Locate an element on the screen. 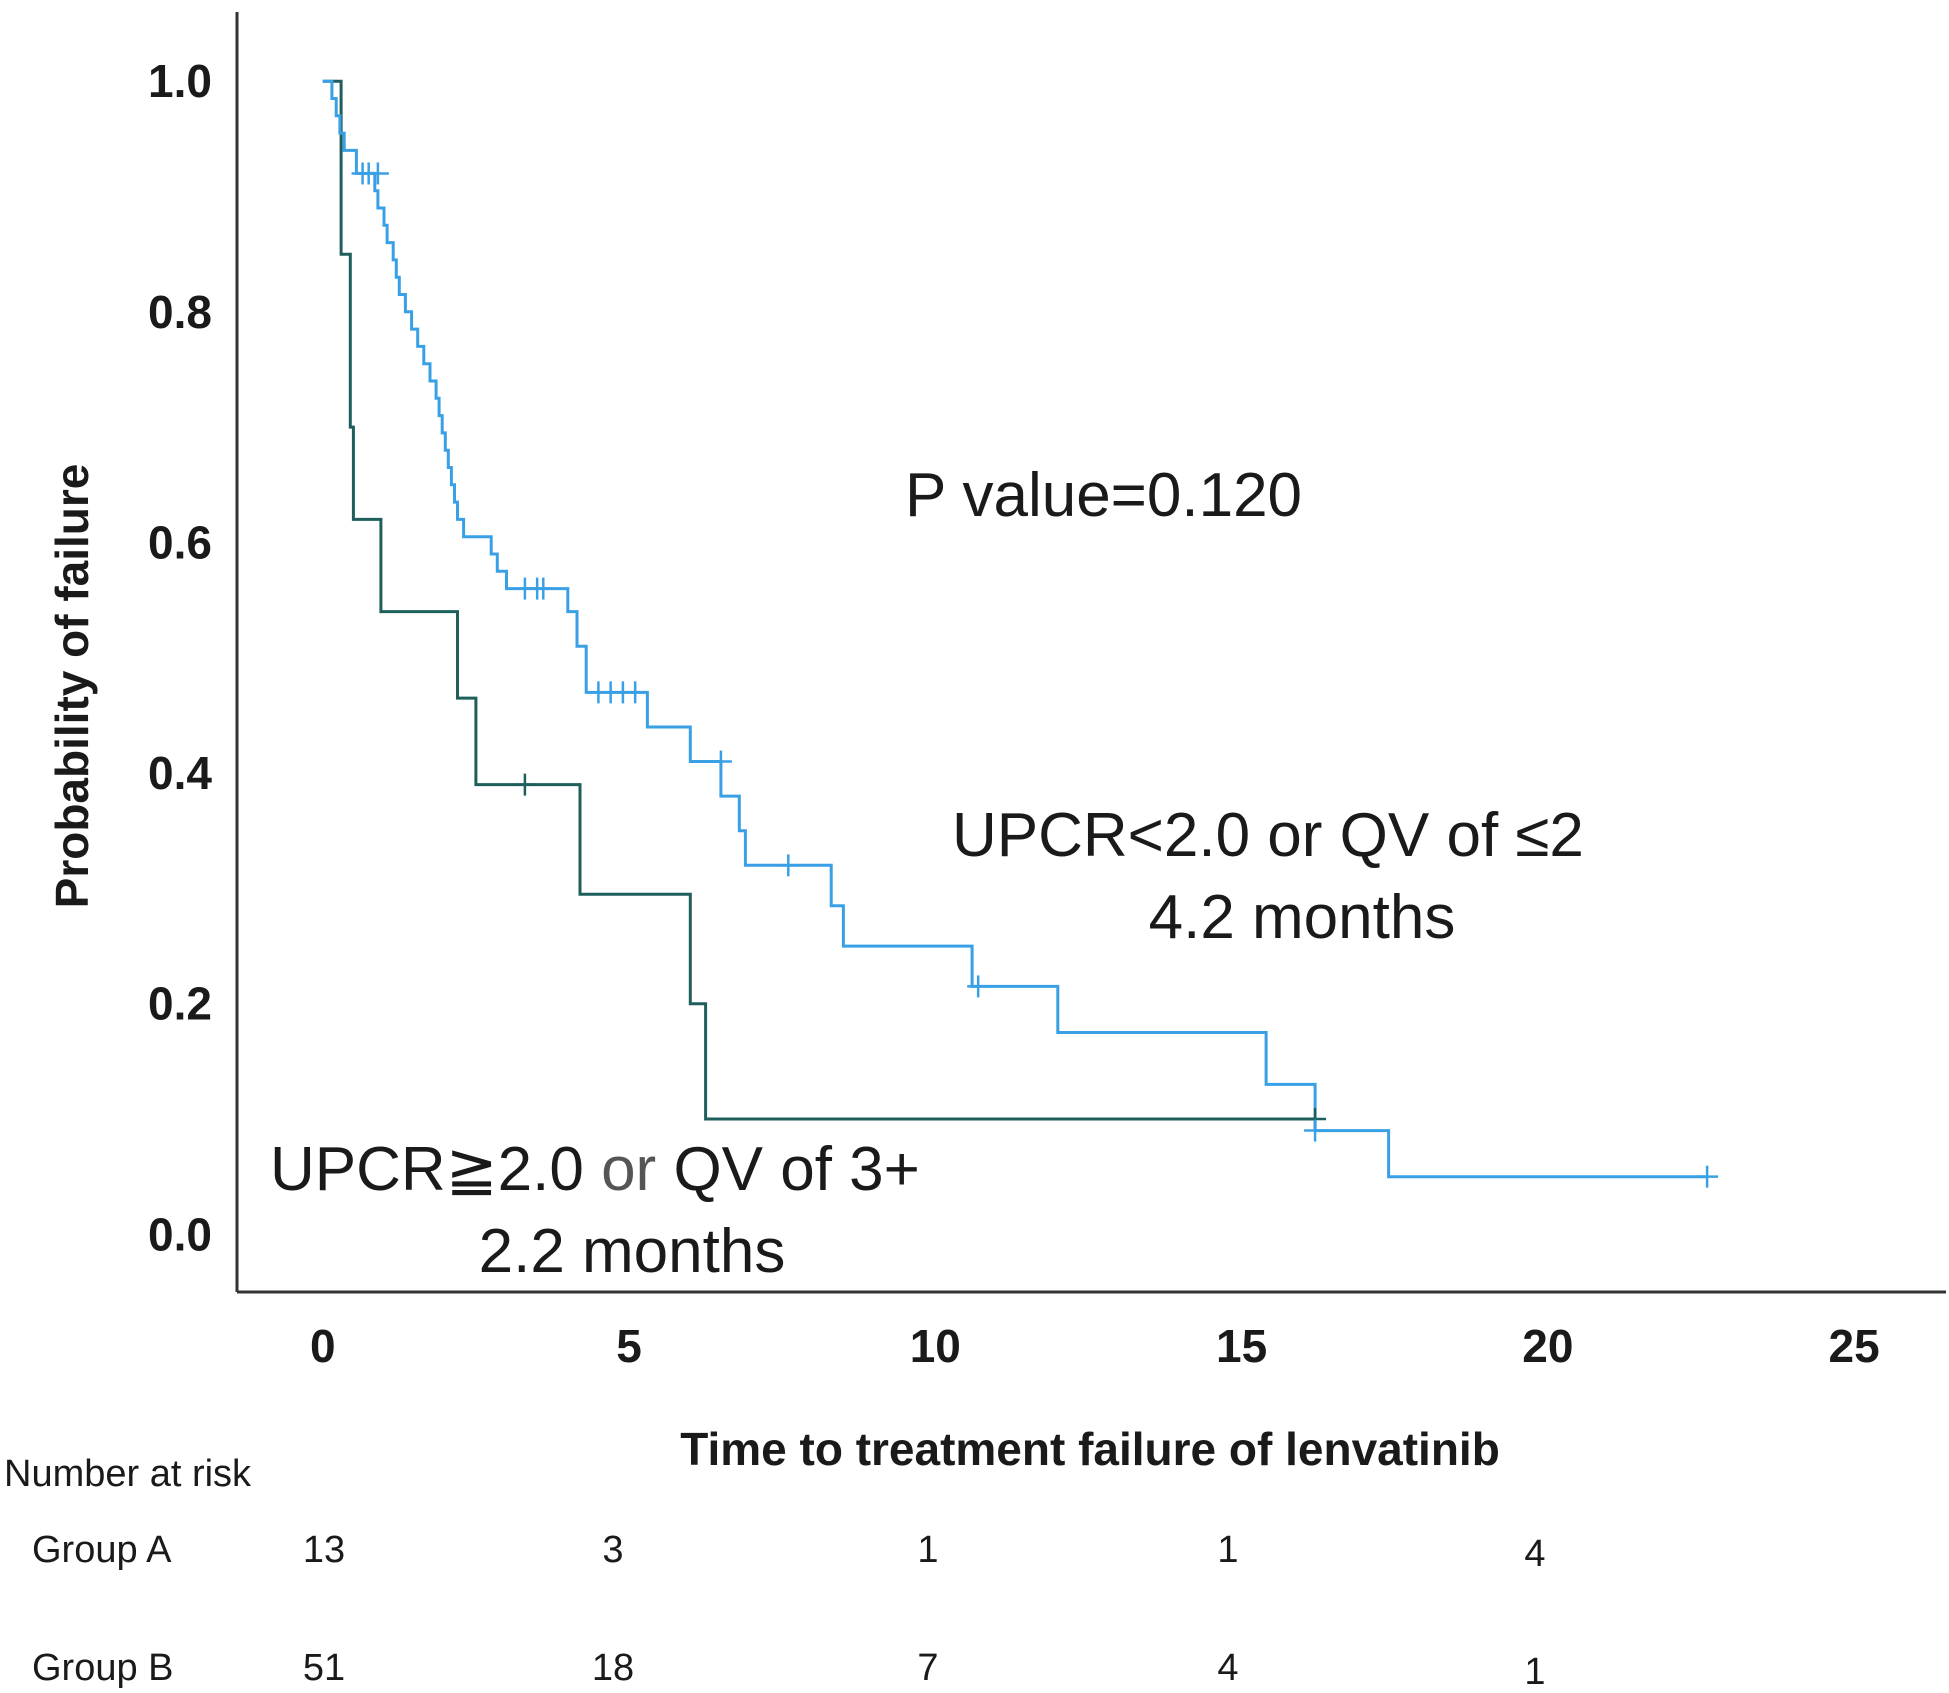 The image size is (1949, 1693). risk-value-group-a: 4 is located at coordinates (1534, 1554).